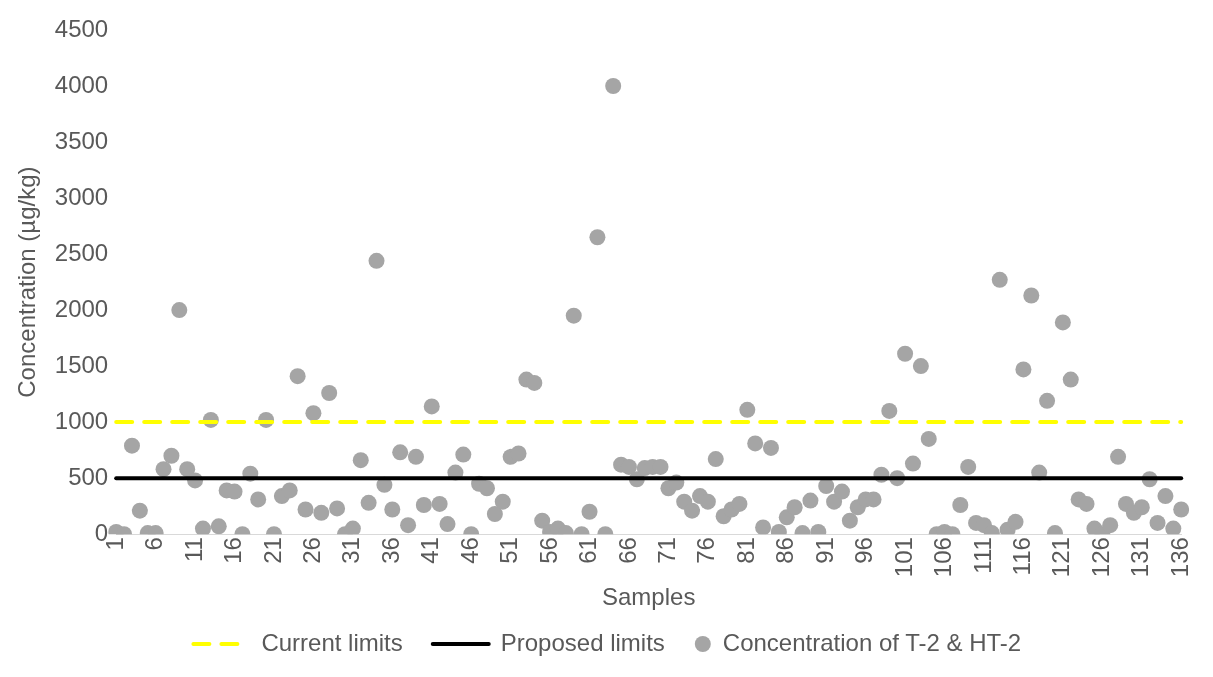 The image size is (1213, 677). What do you see at coordinates (582, 642) in the screenshot?
I see `legend-label: Proposed limits` at bounding box center [582, 642].